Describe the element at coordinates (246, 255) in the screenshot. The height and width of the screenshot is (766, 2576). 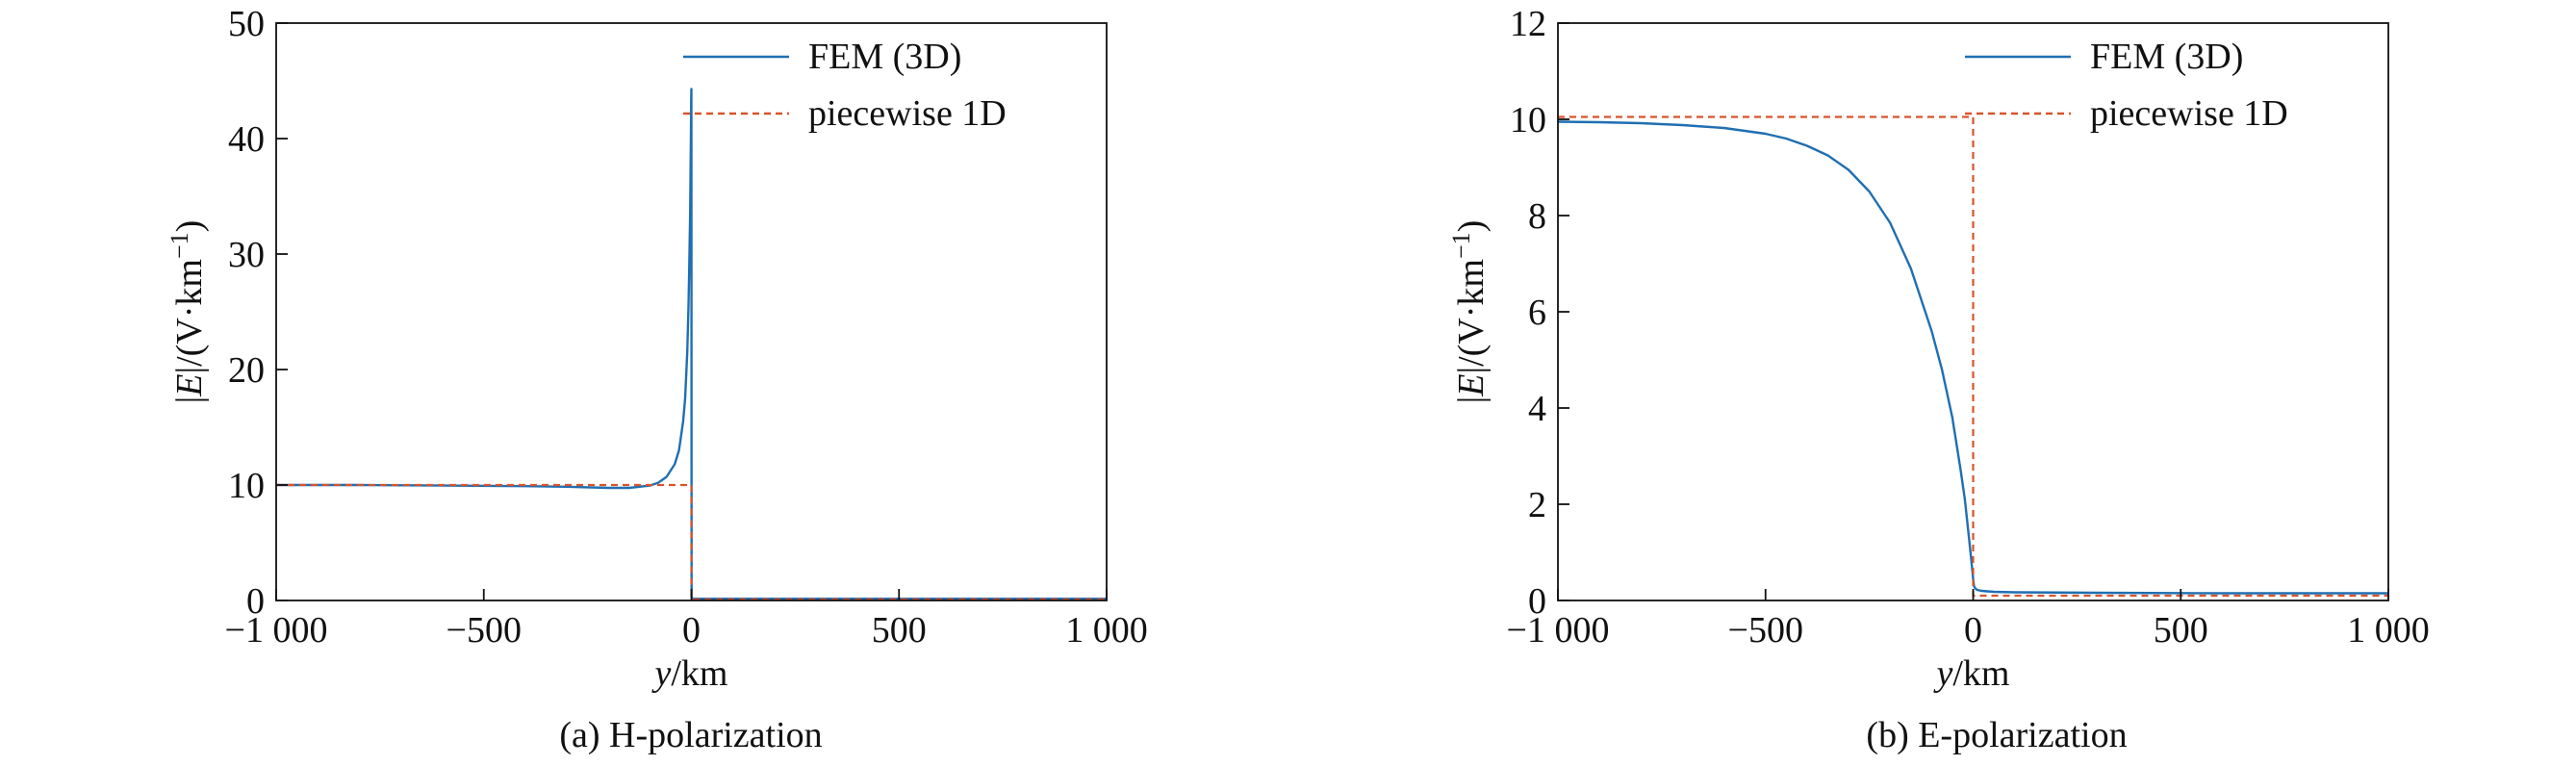
I see `y-tick-label: 30` at that location.